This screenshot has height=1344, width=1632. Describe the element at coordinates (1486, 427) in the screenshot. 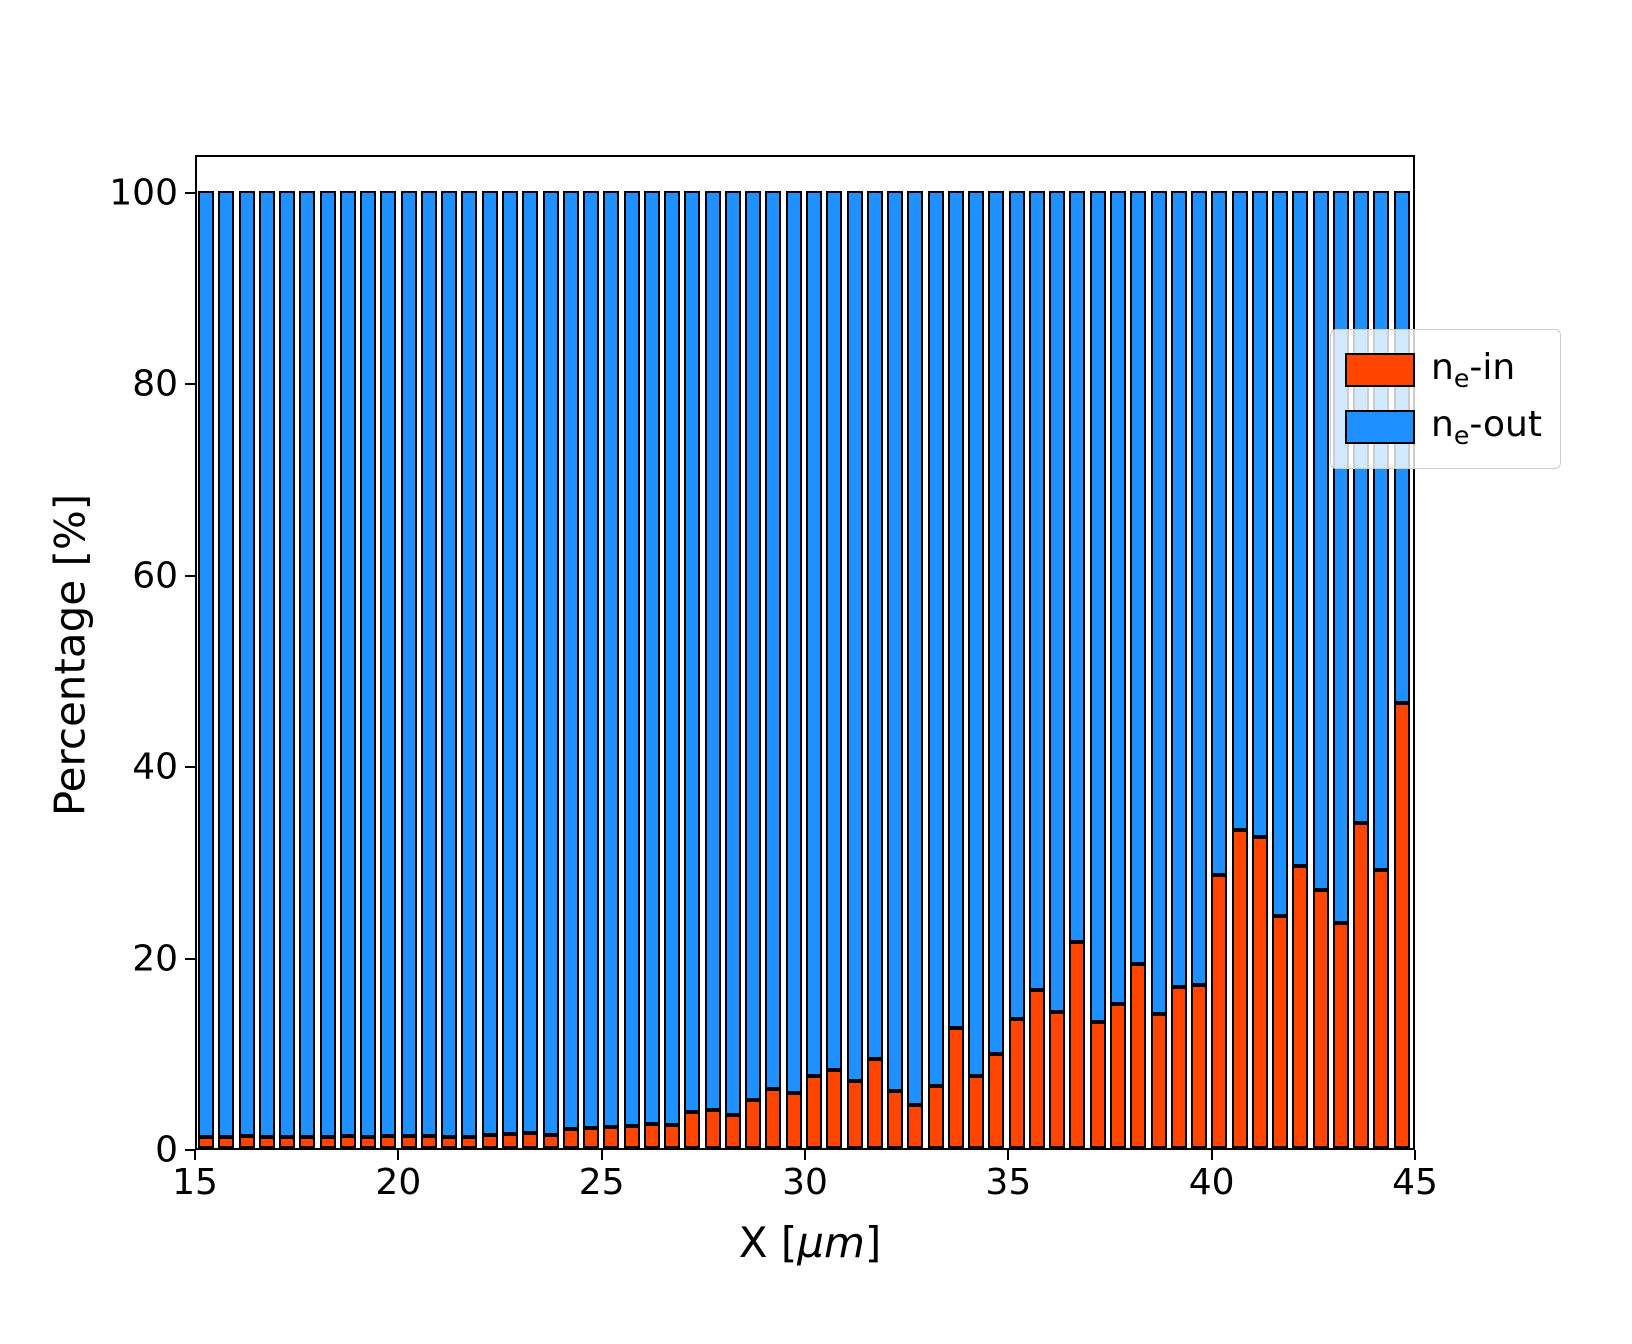

I see `legend-label-ne-out: ne-out` at that location.